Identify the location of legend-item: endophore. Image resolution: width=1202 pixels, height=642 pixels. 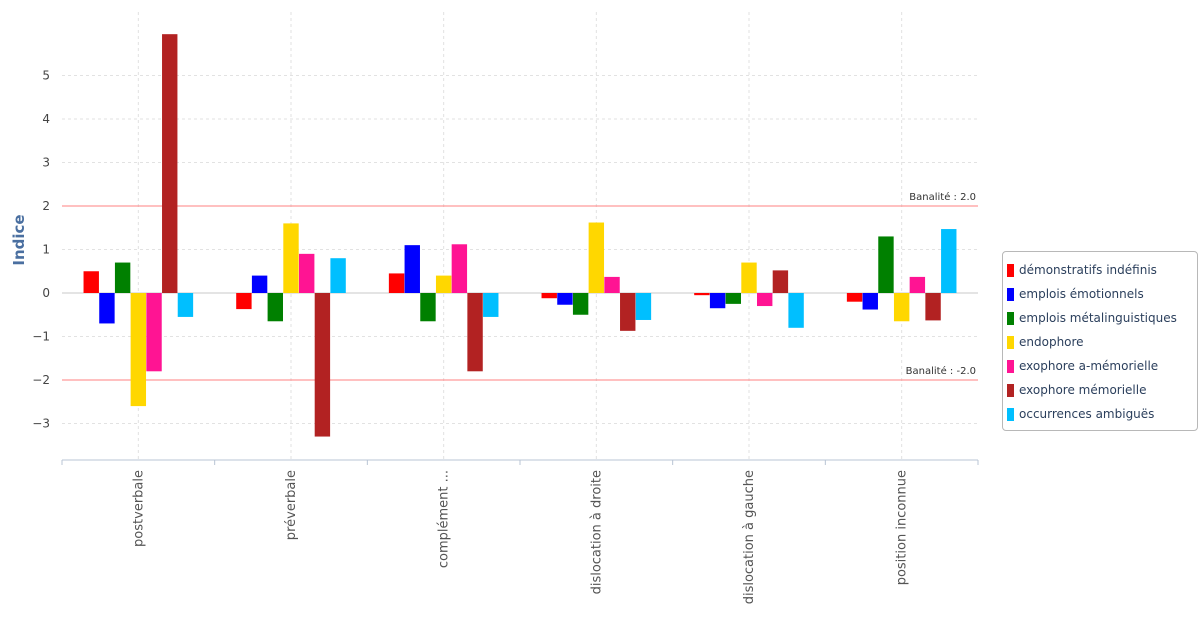
(1100, 342).